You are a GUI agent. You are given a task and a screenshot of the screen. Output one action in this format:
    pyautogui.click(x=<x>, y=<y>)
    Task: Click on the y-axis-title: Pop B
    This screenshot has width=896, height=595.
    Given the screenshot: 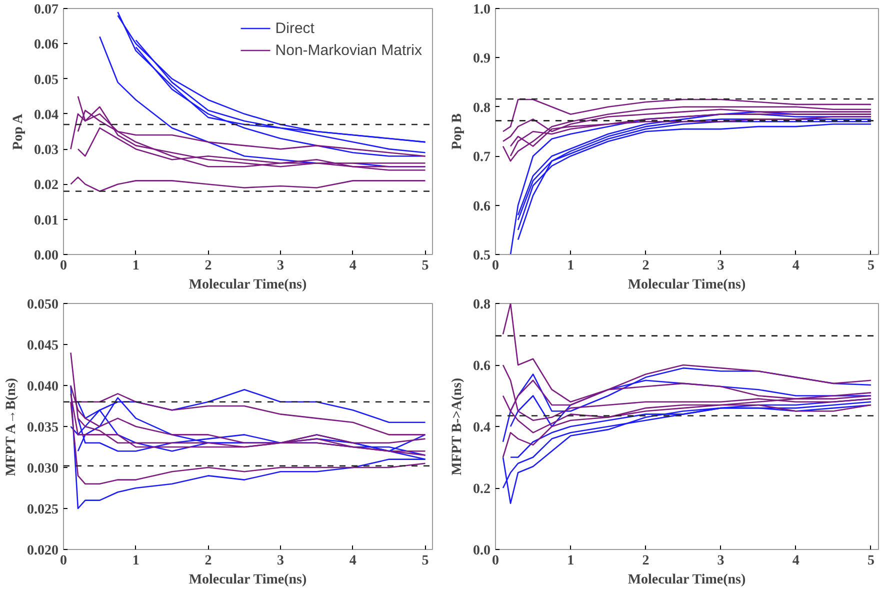 What is the action you would take?
    pyautogui.click(x=457, y=131)
    